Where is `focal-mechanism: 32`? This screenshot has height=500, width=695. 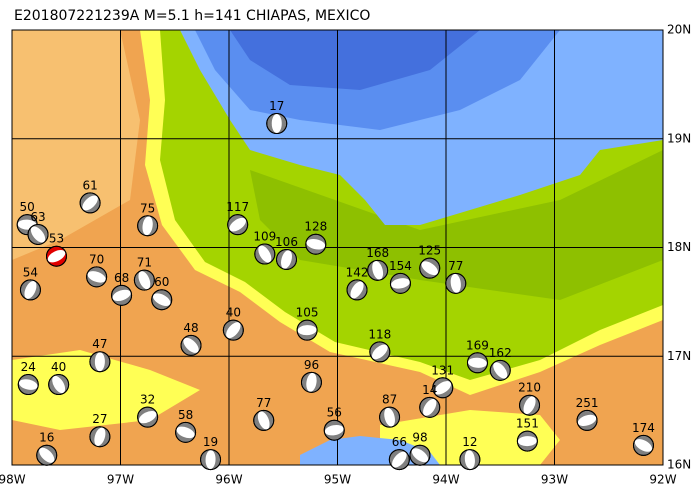
focal-mechanism: 32 is located at coordinates (148, 410).